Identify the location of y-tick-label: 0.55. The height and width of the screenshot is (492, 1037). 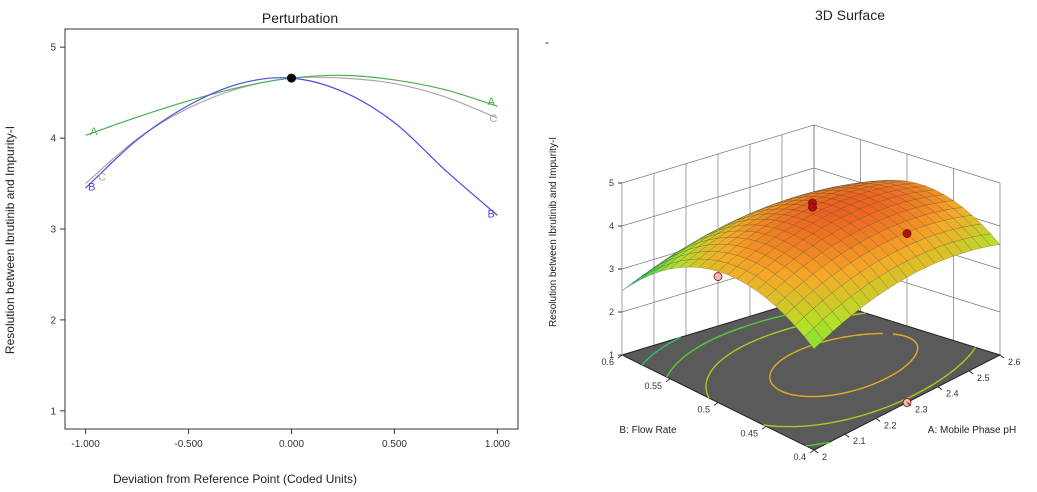
(653, 386).